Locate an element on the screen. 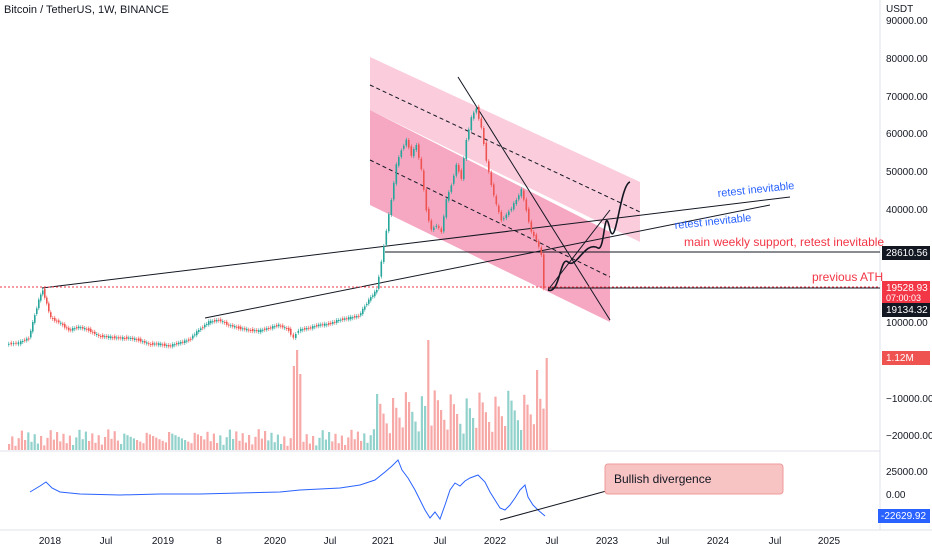  symbol-title: Bitcoin / TetherUS, 1W, BINANCE is located at coordinates (86, 10).